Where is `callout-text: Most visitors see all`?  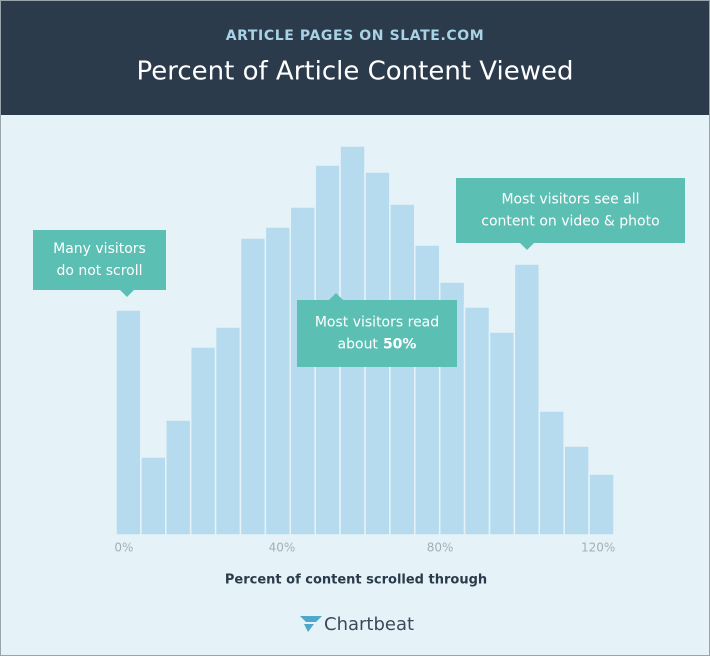
callout-text: Most visitors see all is located at coordinates (570, 200).